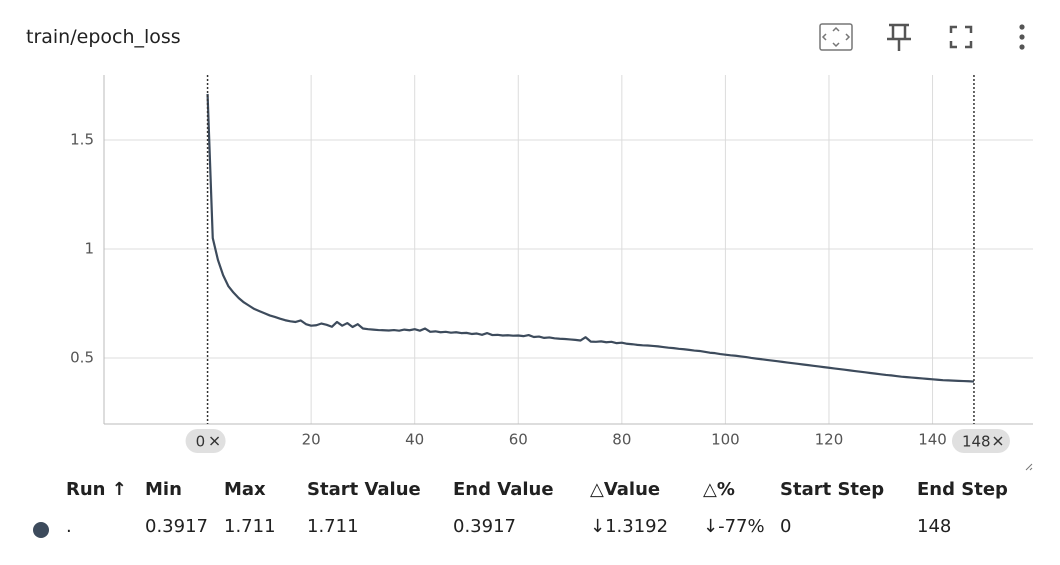  Describe the element at coordinates (832, 489) in the screenshot. I see `column-header: Start Step` at that location.